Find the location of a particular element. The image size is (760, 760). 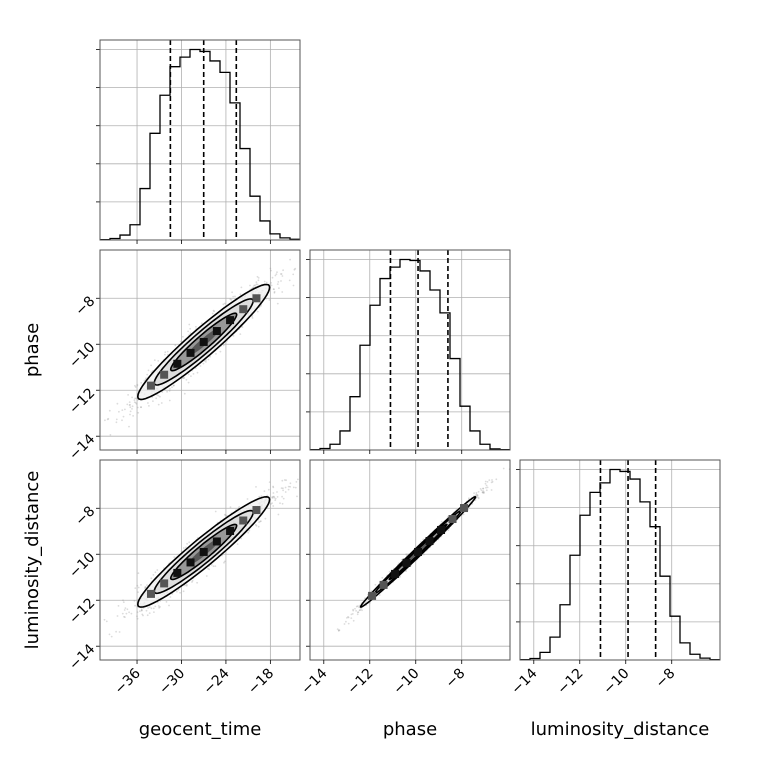

x-axis-label-phase: phase is located at coordinates (410, 729).